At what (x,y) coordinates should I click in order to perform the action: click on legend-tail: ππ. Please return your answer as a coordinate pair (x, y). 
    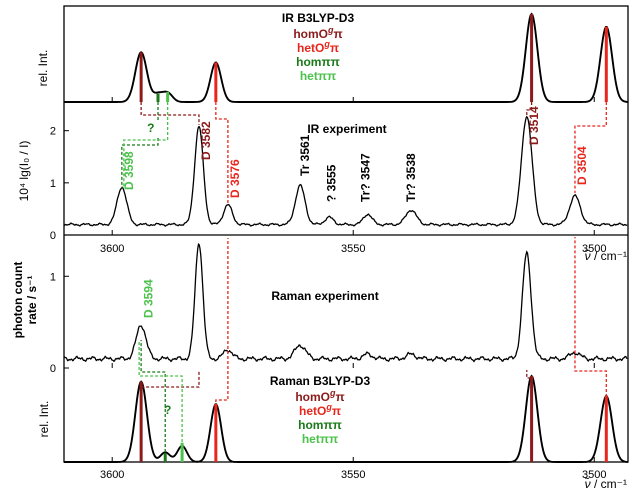
    Looking at the image, I should click on (332, 425).